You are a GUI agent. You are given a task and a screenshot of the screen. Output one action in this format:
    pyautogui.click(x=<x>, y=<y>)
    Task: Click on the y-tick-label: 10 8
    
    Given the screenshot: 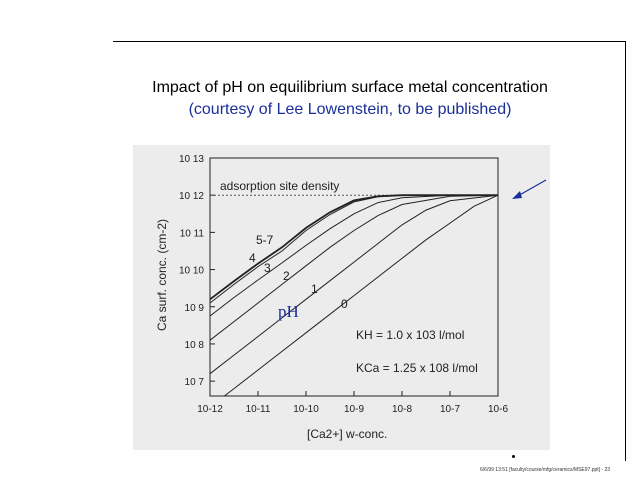 What is the action you would take?
    pyautogui.click(x=195, y=345)
    